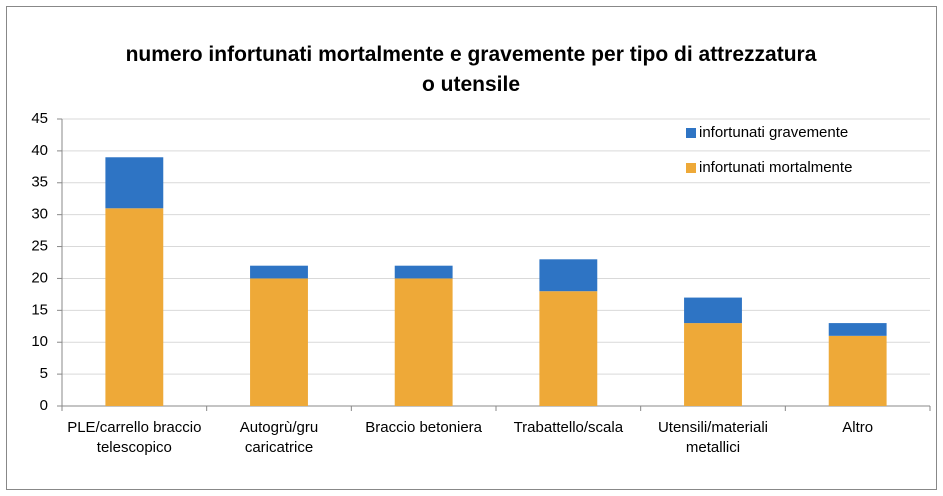  Describe the element at coordinates (39, 341) in the screenshot. I see `y-tick-label: 10` at that location.